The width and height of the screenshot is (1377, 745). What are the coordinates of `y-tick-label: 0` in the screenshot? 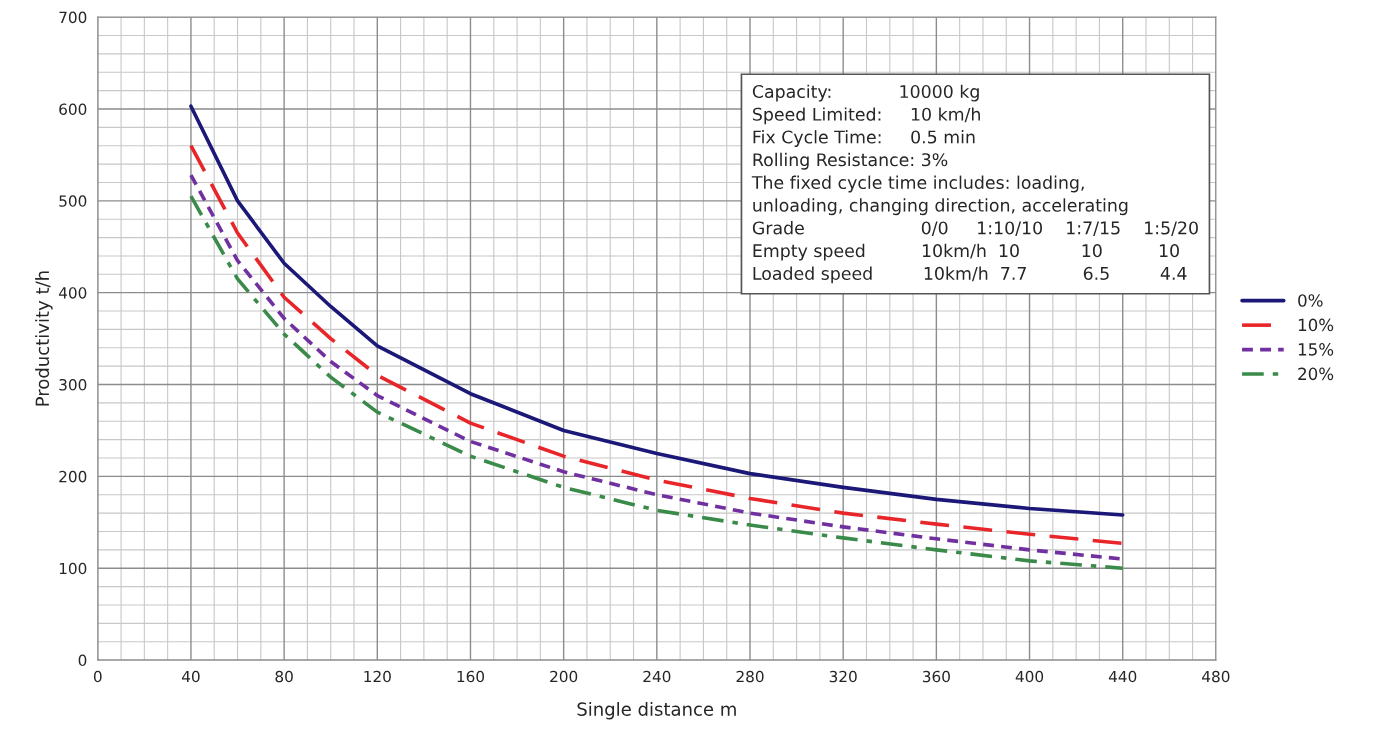 It's located at (82, 660).